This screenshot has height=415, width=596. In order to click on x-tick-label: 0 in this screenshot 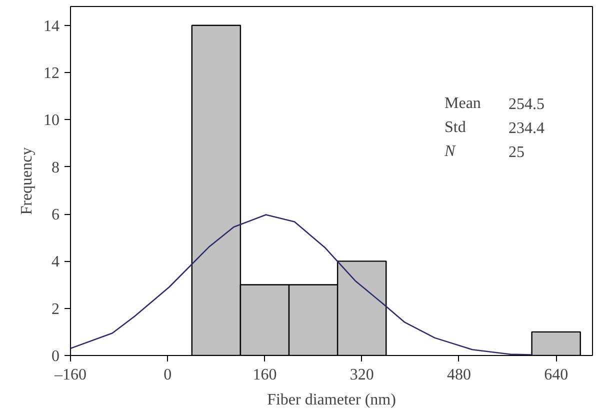, I will do `click(168, 375)`.